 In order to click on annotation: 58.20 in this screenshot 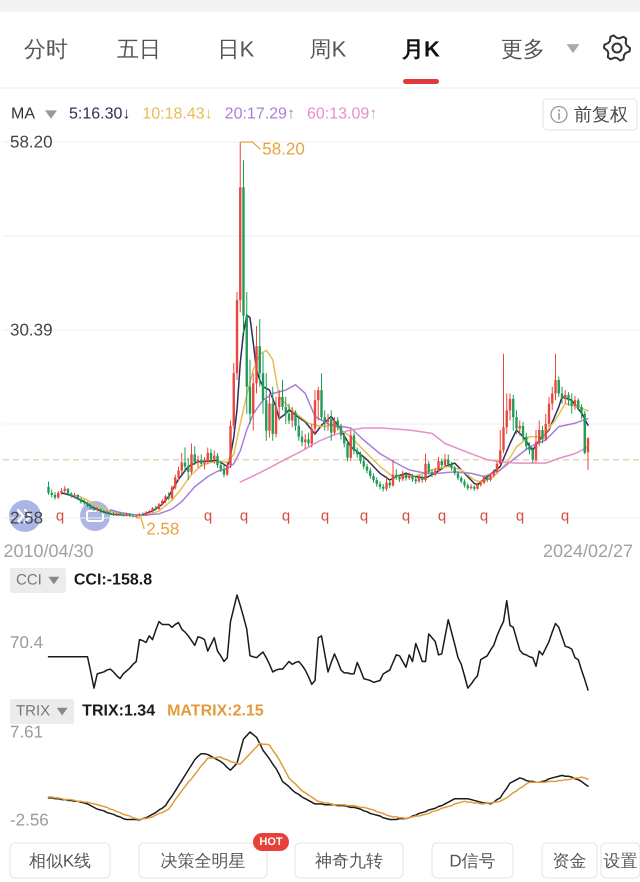, I will do `click(283, 149)`.